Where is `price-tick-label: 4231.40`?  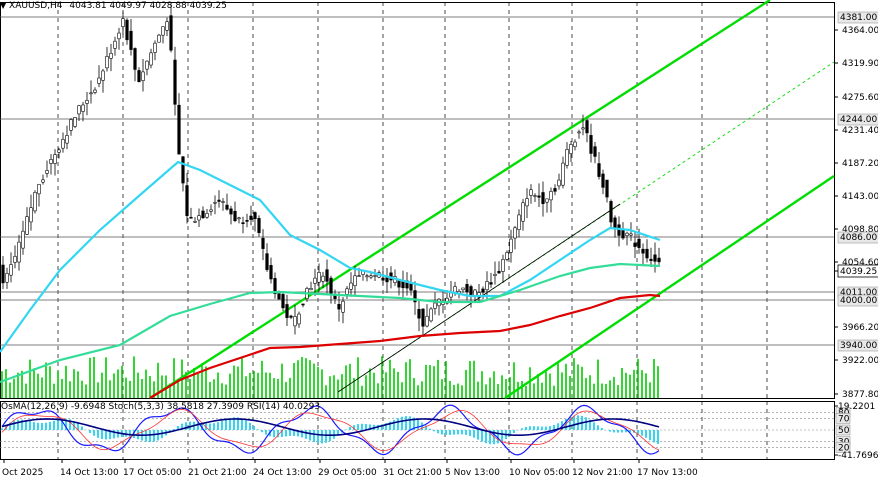
price-tick-label: 4231.40 is located at coordinates (860, 131).